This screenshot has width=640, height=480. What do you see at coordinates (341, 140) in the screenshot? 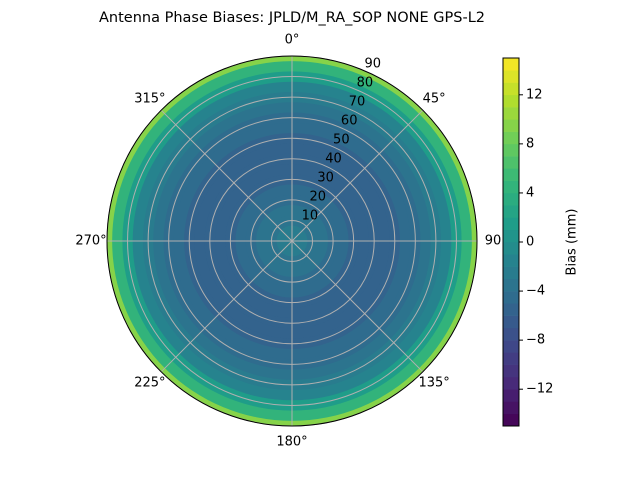
I see `radial-tick-label: 50` at bounding box center [341, 140].